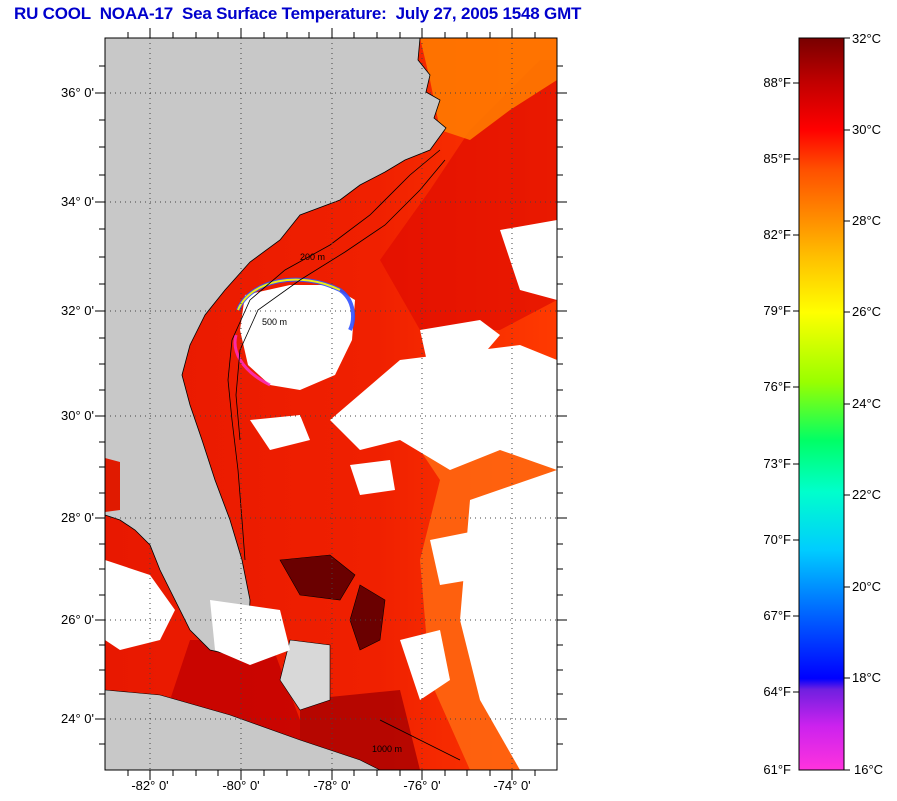 This screenshot has height=801, width=897. I want to click on gulf-patch, so click(112, 485).